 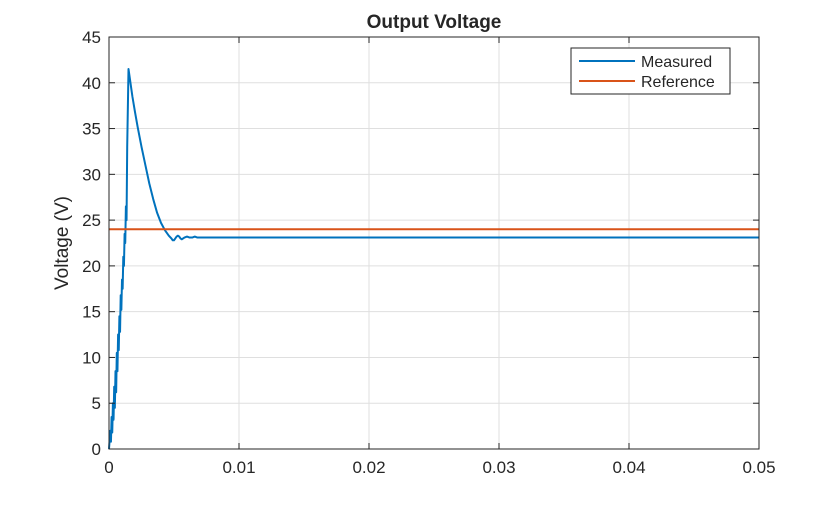 What do you see at coordinates (91, 357) in the screenshot?
I see `y-tick-label: 10` at bounding box center [91, 357].